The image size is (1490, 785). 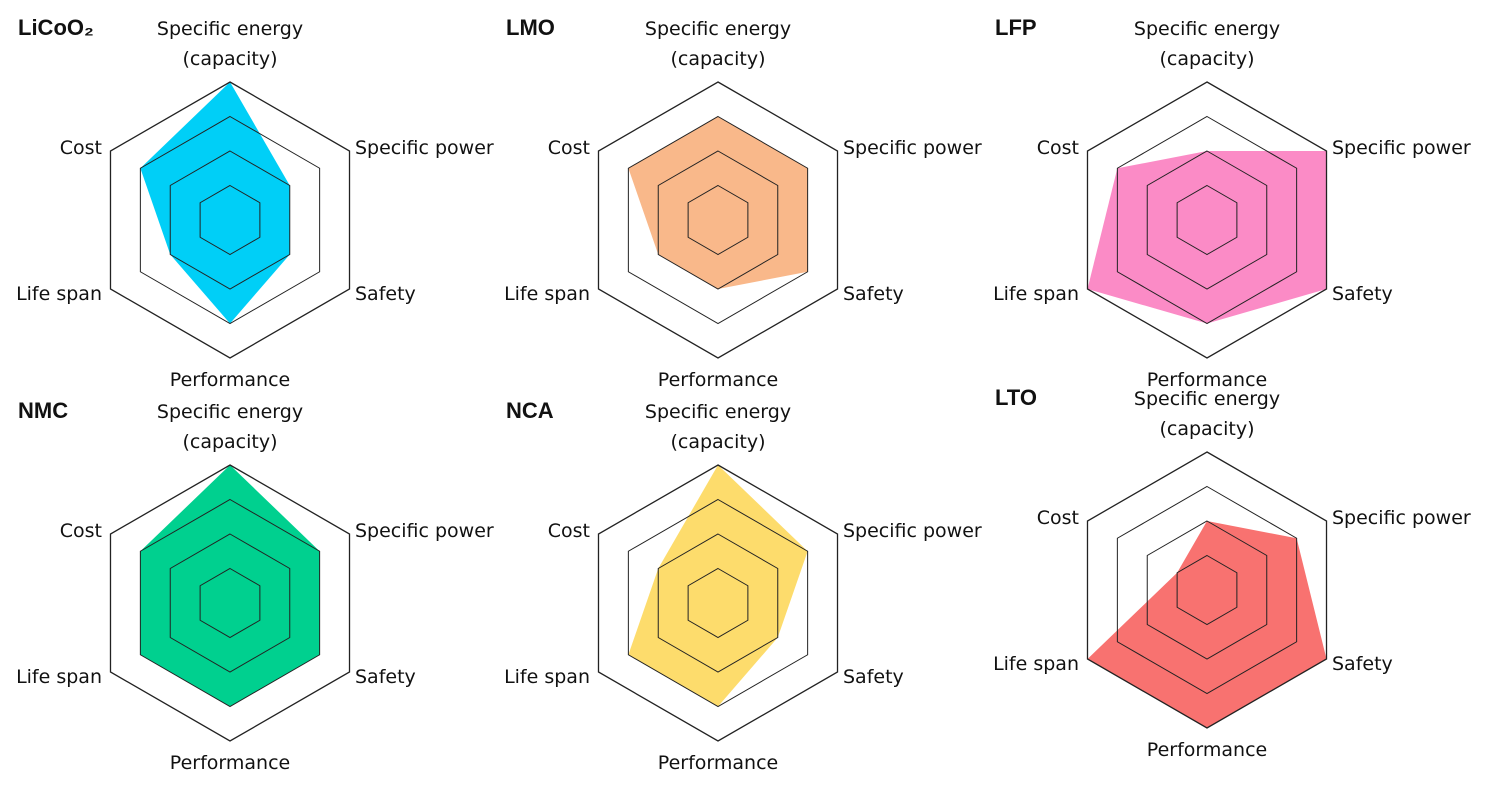 I want to click on chart-title: LFP, so click(x=1016, y=27).